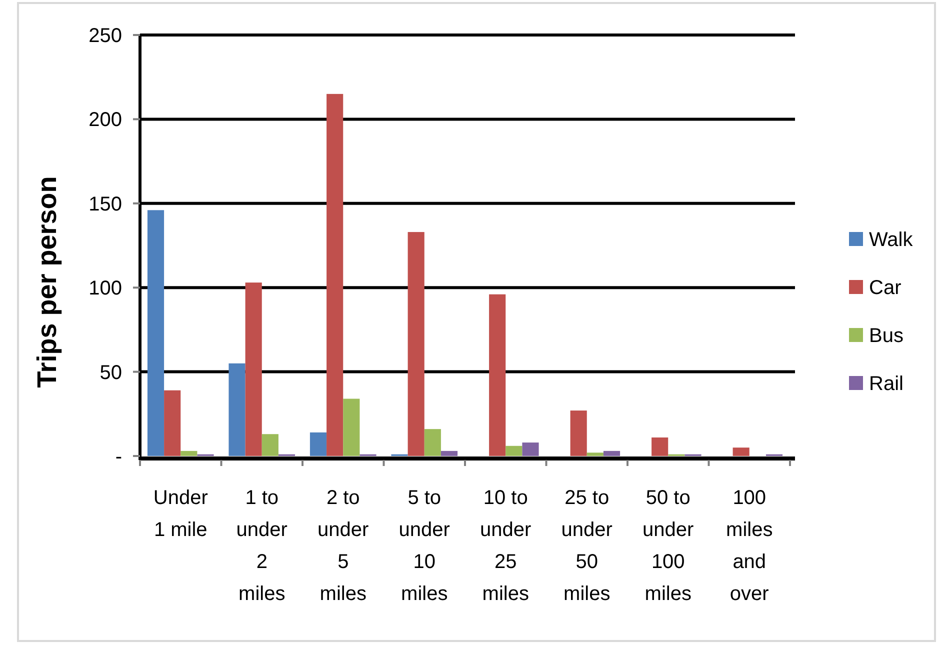 The height and width of the screenshot is (655, 943). What do you see at coordinates (105, 289) in the screenshot?
I see `y-tick-label: 100` at bounding box center [105, 289].